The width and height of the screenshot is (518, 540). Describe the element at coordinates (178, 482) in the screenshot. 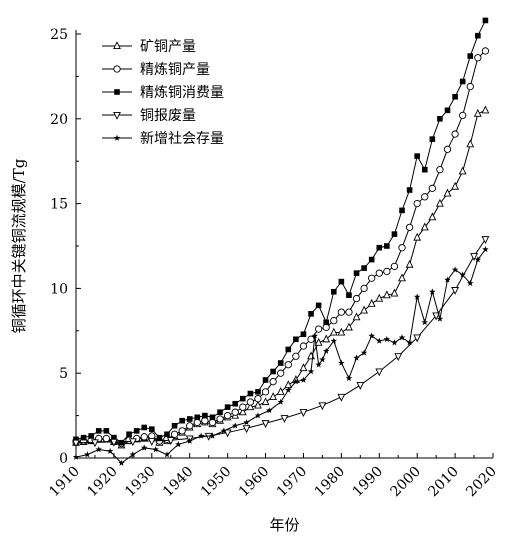

I see `x-tick-label: 1940` at that location.